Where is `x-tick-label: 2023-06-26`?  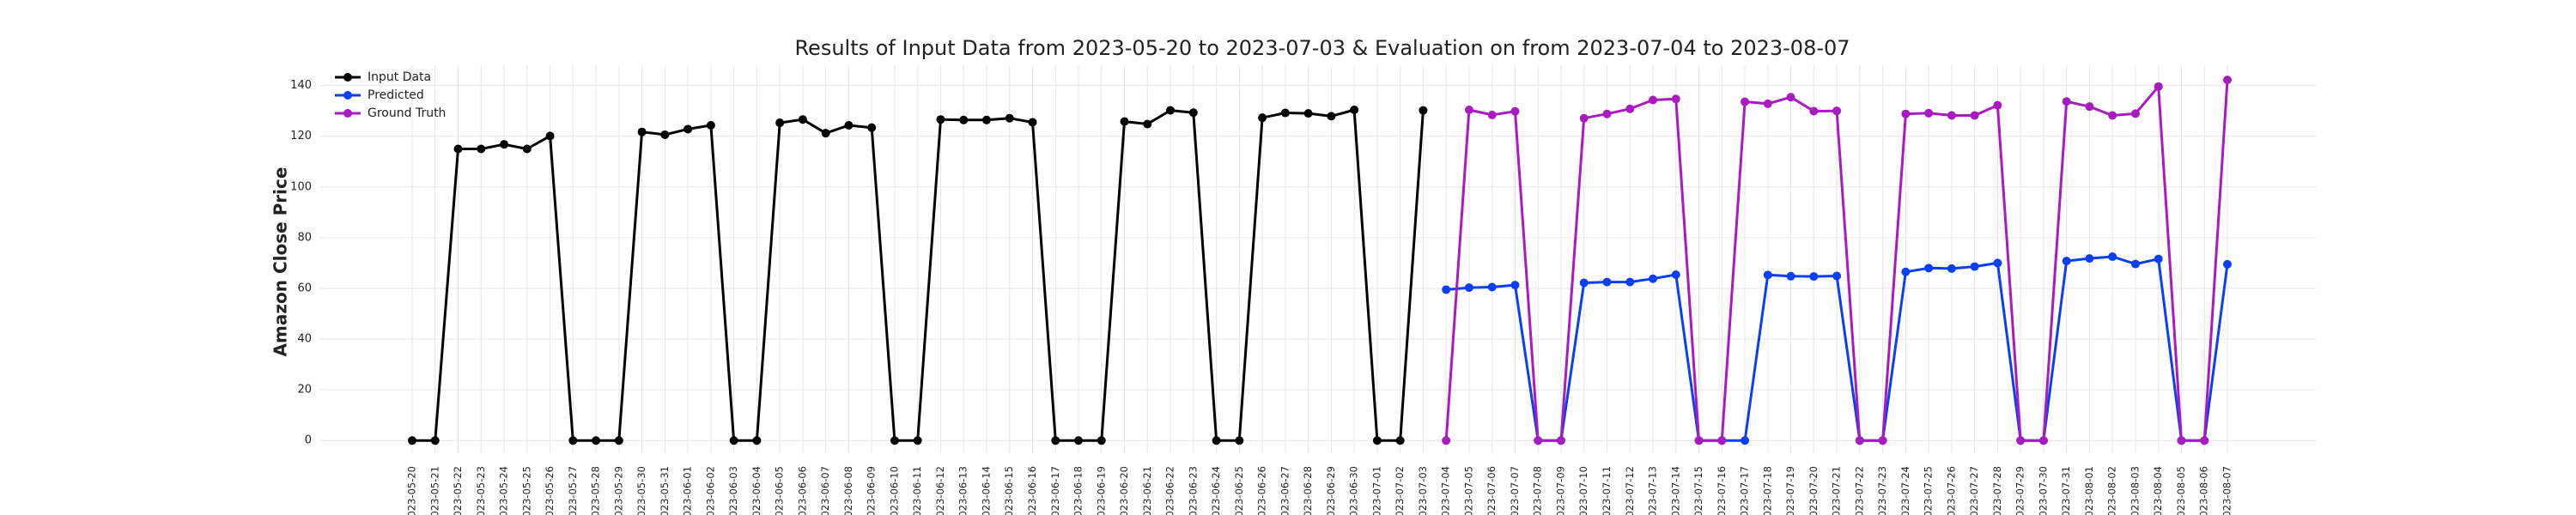 x-tick-label: 2023-06-26 is located at coordinates (1262, 490).